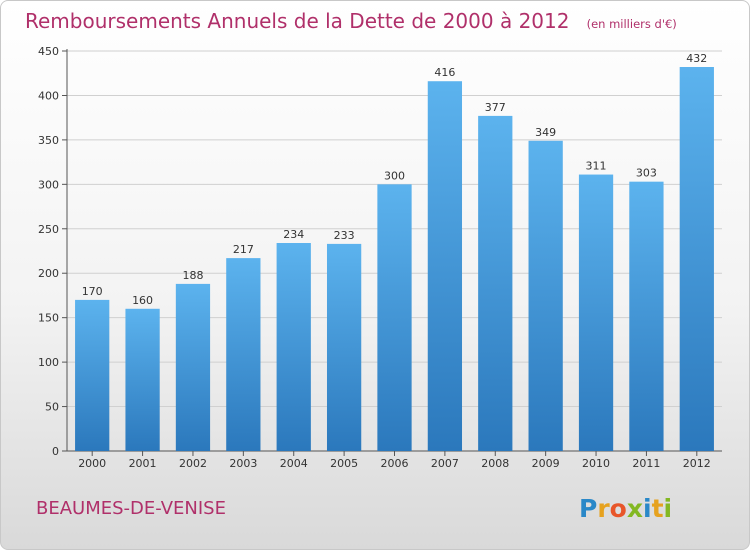  Describe the element at coordinates (596, 166) in the screenshot. I see `value-label-2010: 311` at that location.